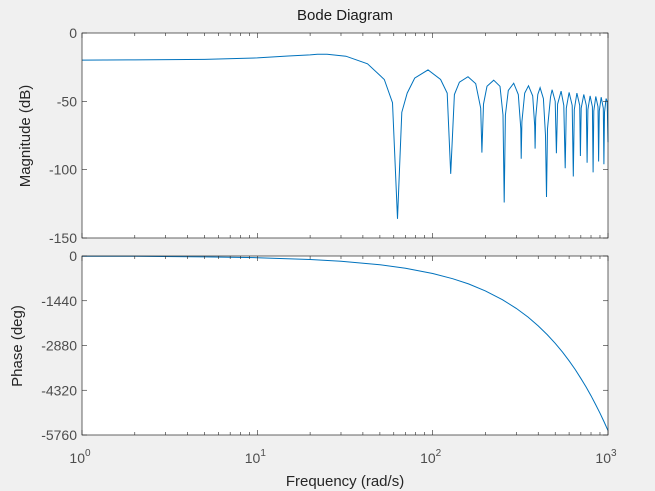  What do you see at coordinates (59, 301) in the screenshot?
I see `y-tick-label: -1440` at bounding box center [59, 301].